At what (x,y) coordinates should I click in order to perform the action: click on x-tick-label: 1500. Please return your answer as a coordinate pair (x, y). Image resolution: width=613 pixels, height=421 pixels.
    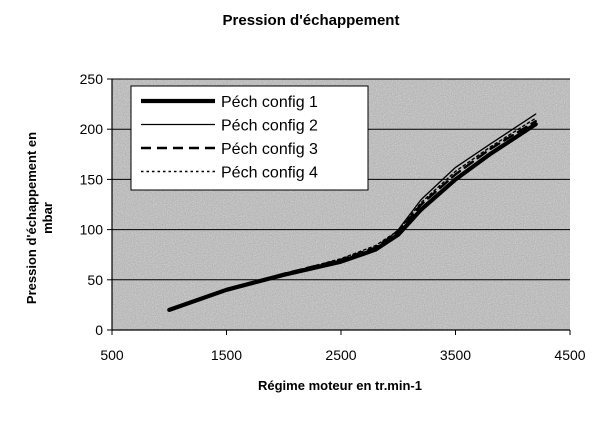
    Looking at the image, I should click on (226, 355).